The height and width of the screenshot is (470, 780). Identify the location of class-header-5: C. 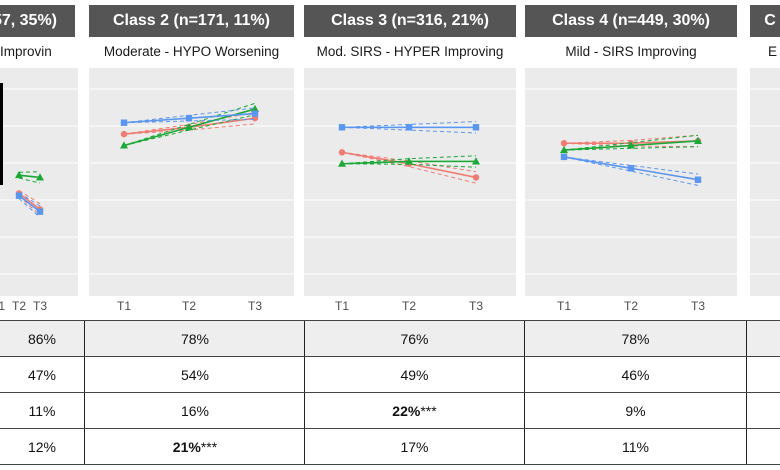
(765, 21).